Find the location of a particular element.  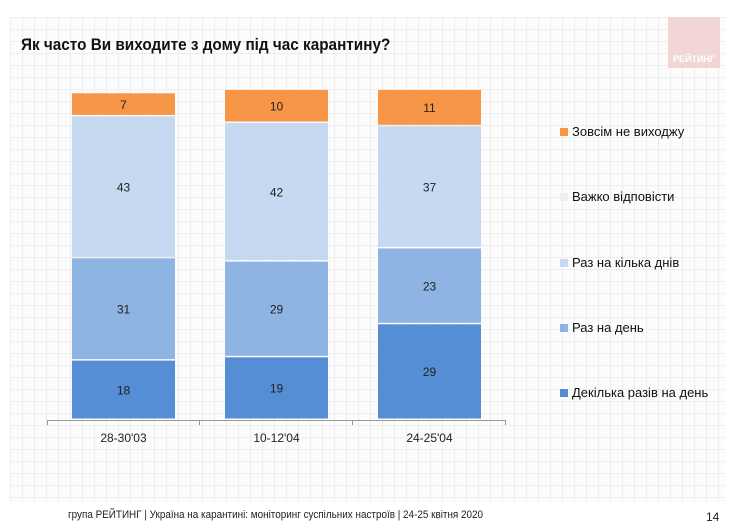

data-label: 11 is located at coordinates (429, 108).